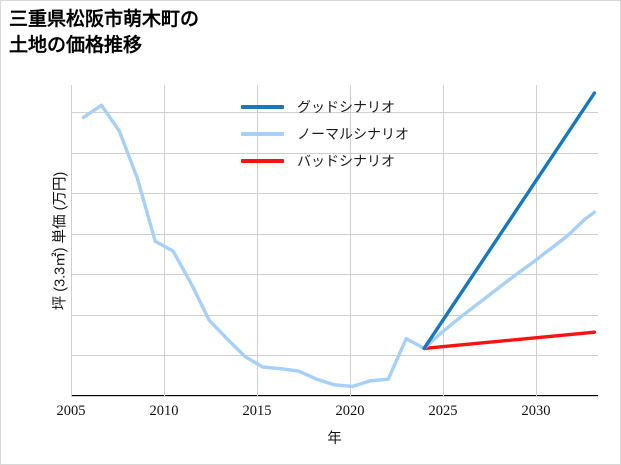 The width and height of the screenshot is (621, 465). Describe the element at coordinates (346, 160) in the screenshot. I see `legend-label-bad: バッドシナリオ` at that location.